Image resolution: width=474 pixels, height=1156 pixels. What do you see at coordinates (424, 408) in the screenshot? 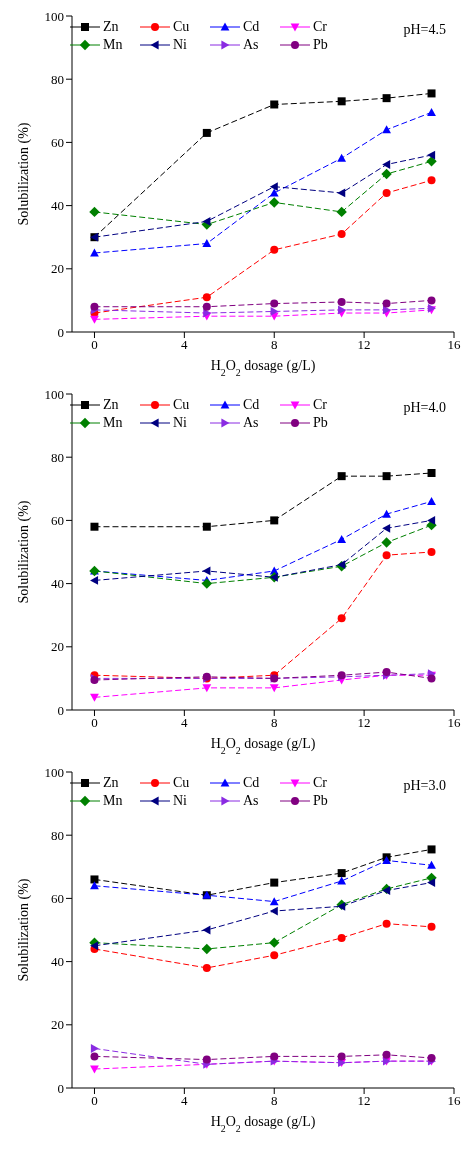
I see `annotation: pH=4.0` at bounding box center [424, 408].